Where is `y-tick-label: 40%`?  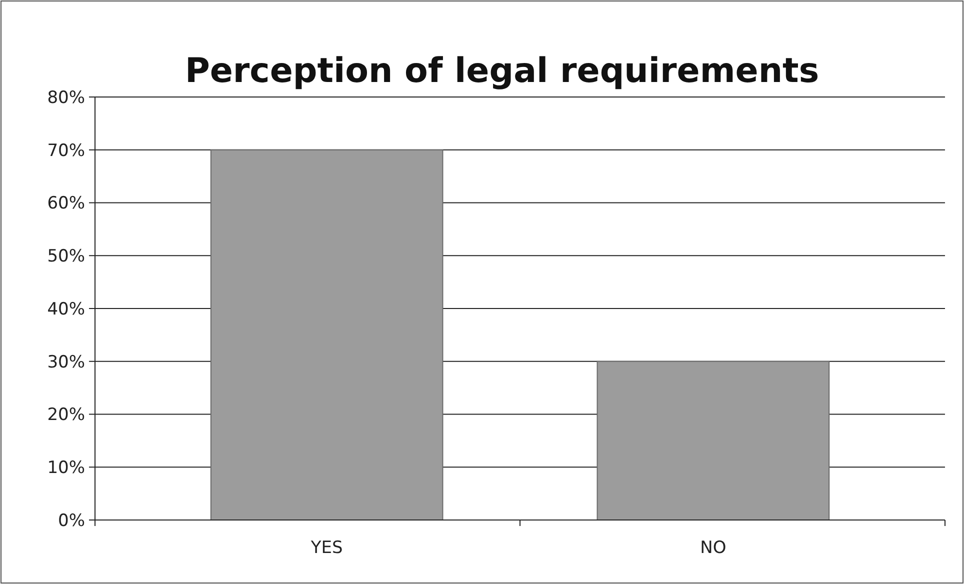
y-tick-label: 40% is located at coordinates (66, 309).